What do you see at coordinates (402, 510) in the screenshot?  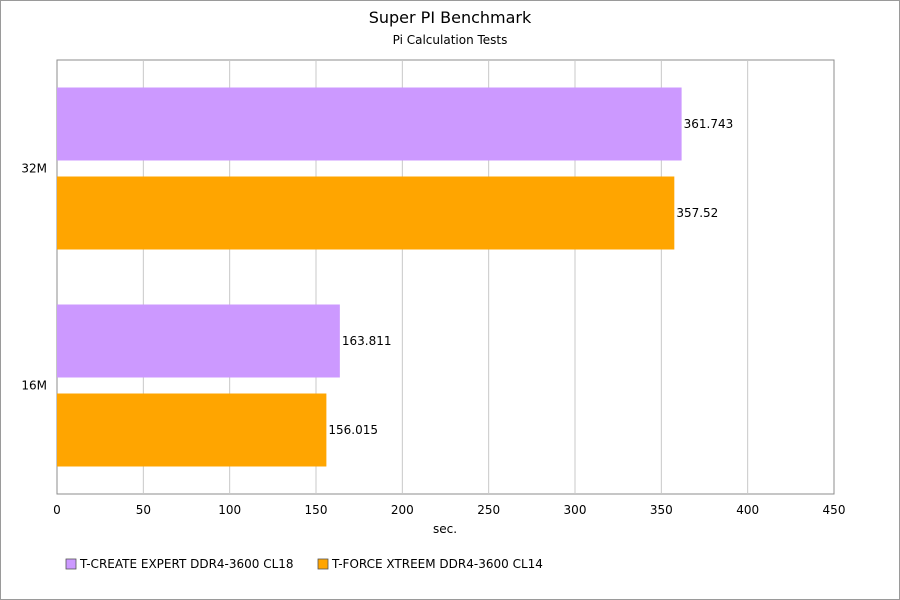 I see `x-tick-label: 200` at bounding box center [402, 510].